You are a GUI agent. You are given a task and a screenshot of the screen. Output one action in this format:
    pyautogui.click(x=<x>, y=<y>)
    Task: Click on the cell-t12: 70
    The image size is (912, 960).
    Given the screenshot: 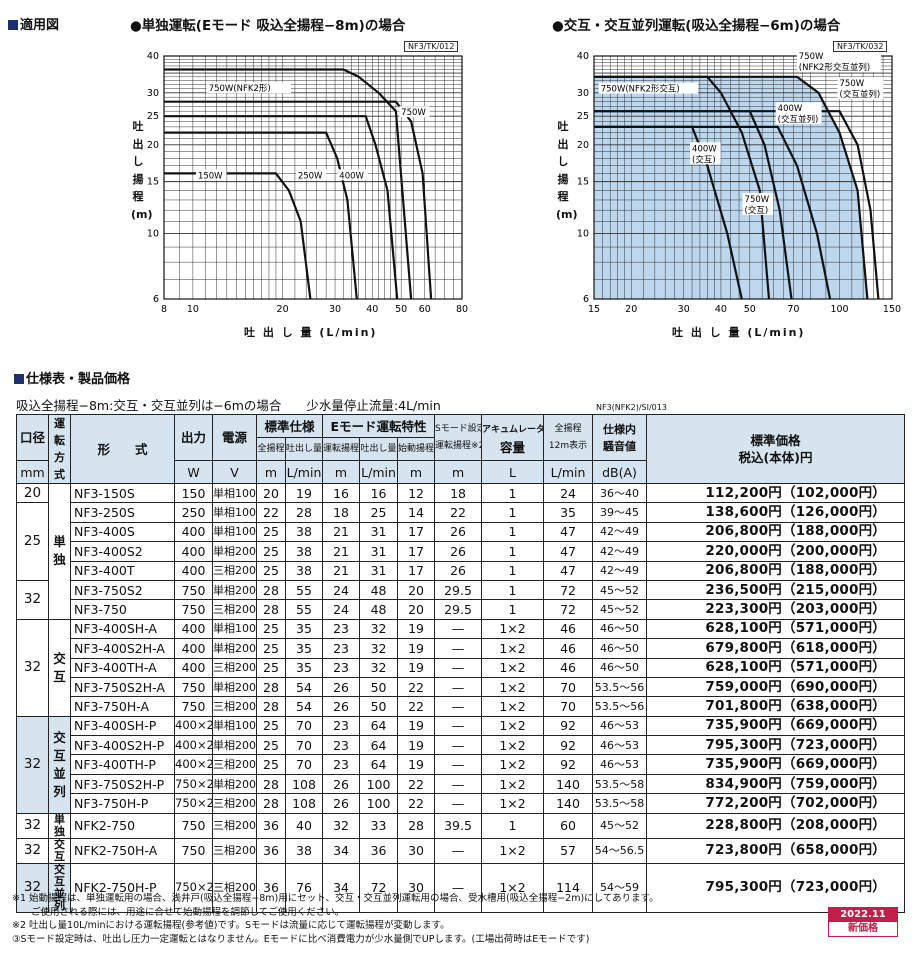 What is the action you would take?
    pyautogui.click(x=568, y=706)
    